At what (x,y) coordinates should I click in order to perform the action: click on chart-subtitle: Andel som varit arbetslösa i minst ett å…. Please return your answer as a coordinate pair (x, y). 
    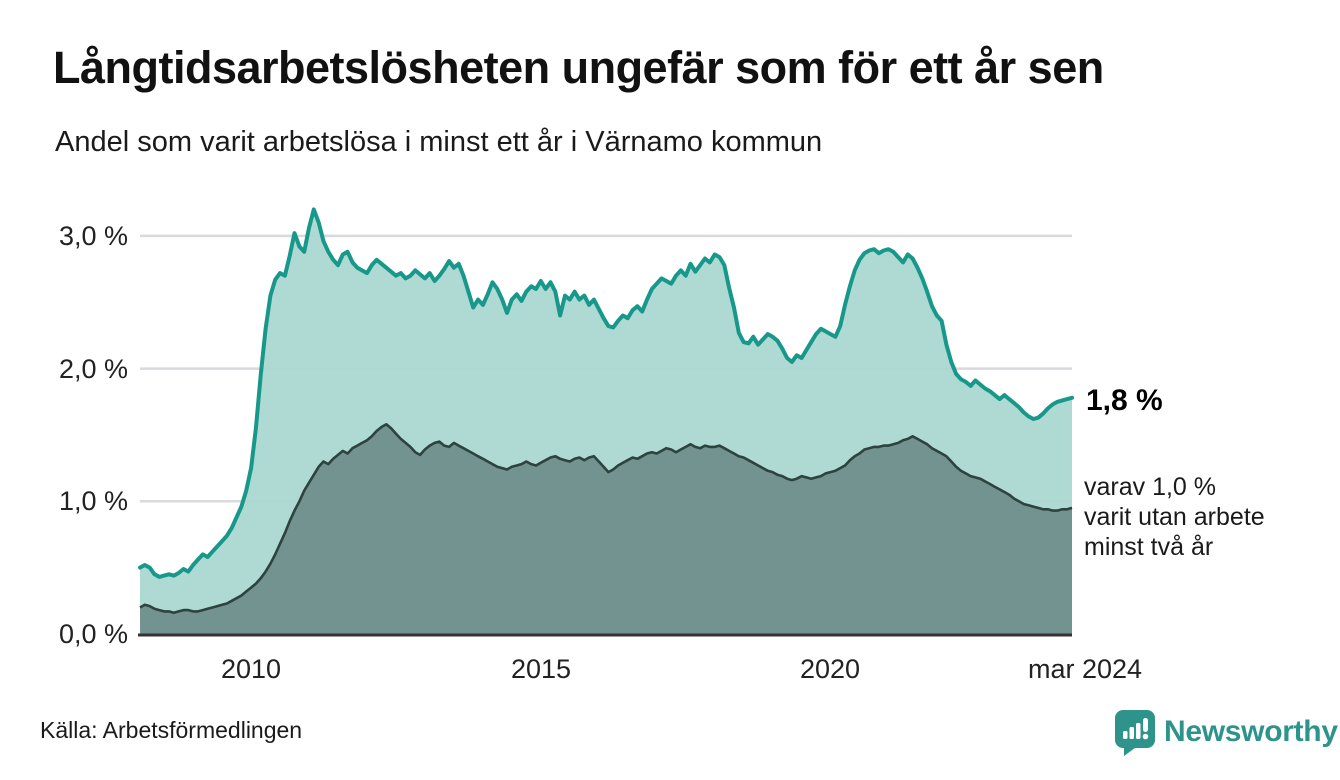
    Looking at the image, I should click on (439, 142).